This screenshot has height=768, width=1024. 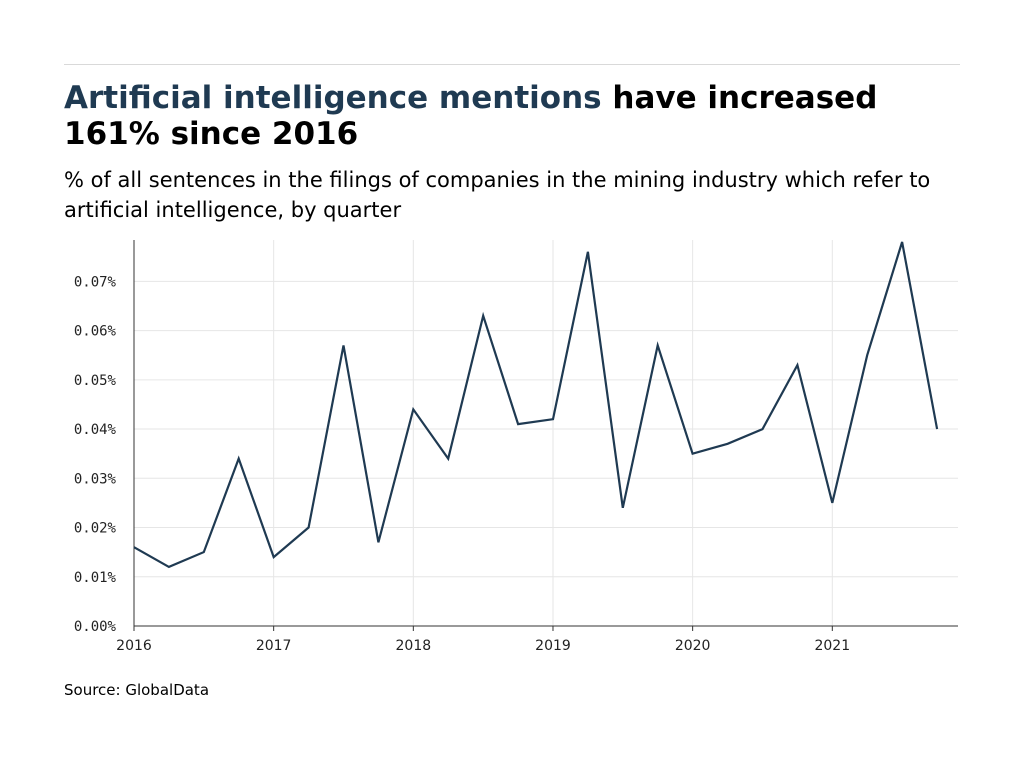 What do you see at coordinates (95, 578) in the screenshot?
I see `y-tick-label: 0.01%` at bounding box center [95, 578].